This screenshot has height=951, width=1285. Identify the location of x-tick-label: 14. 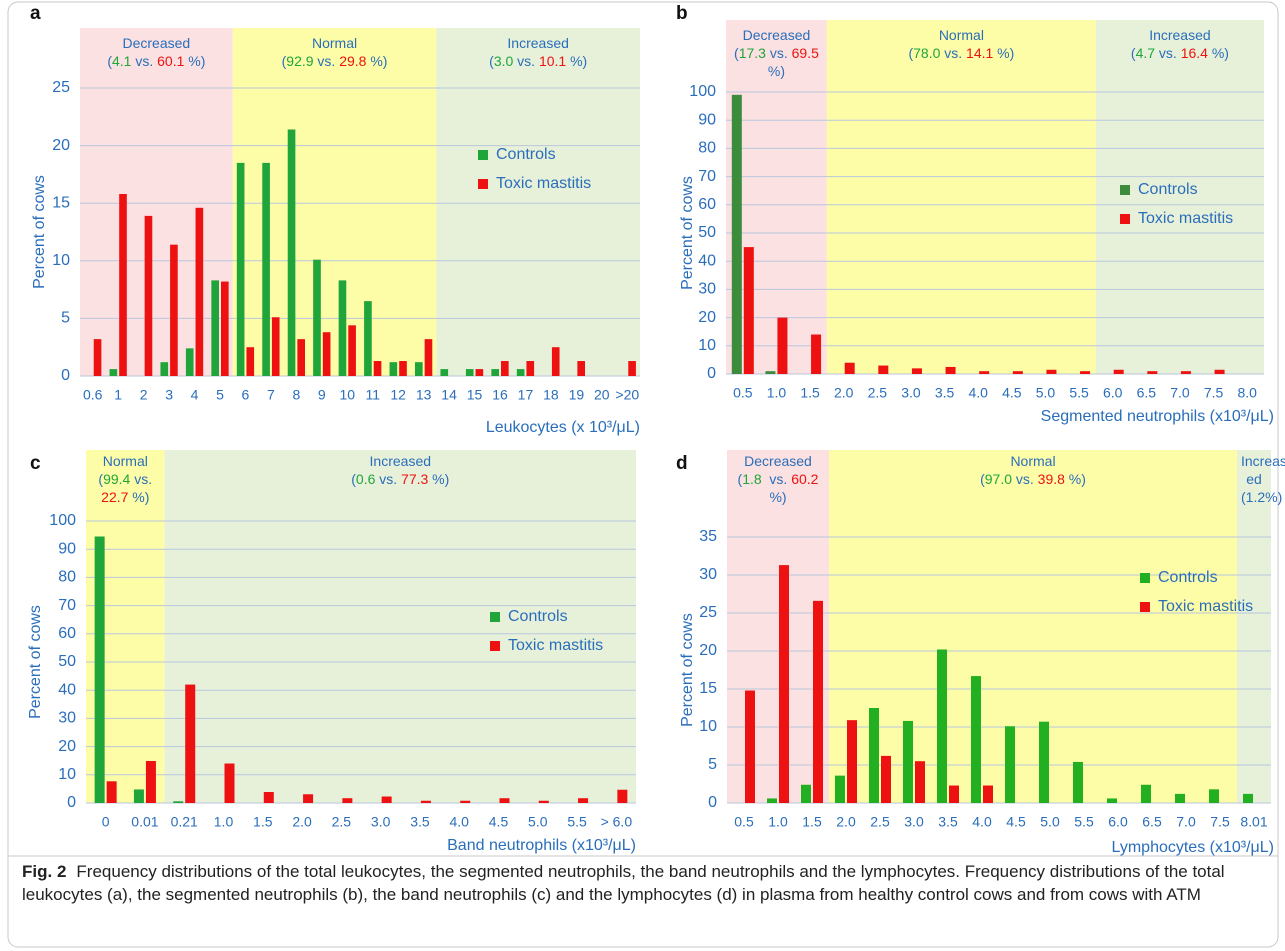
(449, 395).